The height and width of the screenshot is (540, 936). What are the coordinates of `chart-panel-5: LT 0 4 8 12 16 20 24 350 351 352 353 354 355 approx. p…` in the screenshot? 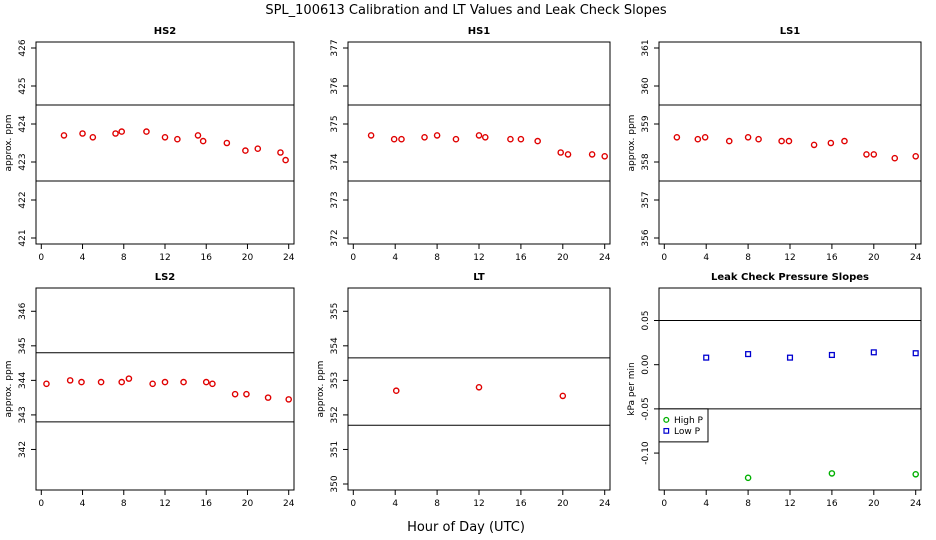 It's located at (463, 390).